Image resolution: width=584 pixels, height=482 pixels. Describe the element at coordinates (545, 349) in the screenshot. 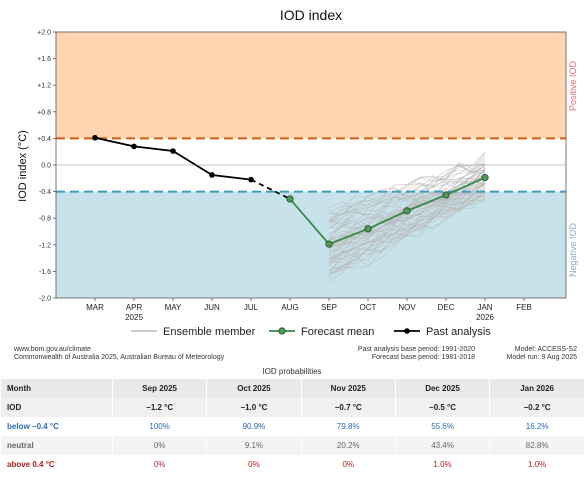

I see `credit-model: Model: ACCESS-S2` at that location.